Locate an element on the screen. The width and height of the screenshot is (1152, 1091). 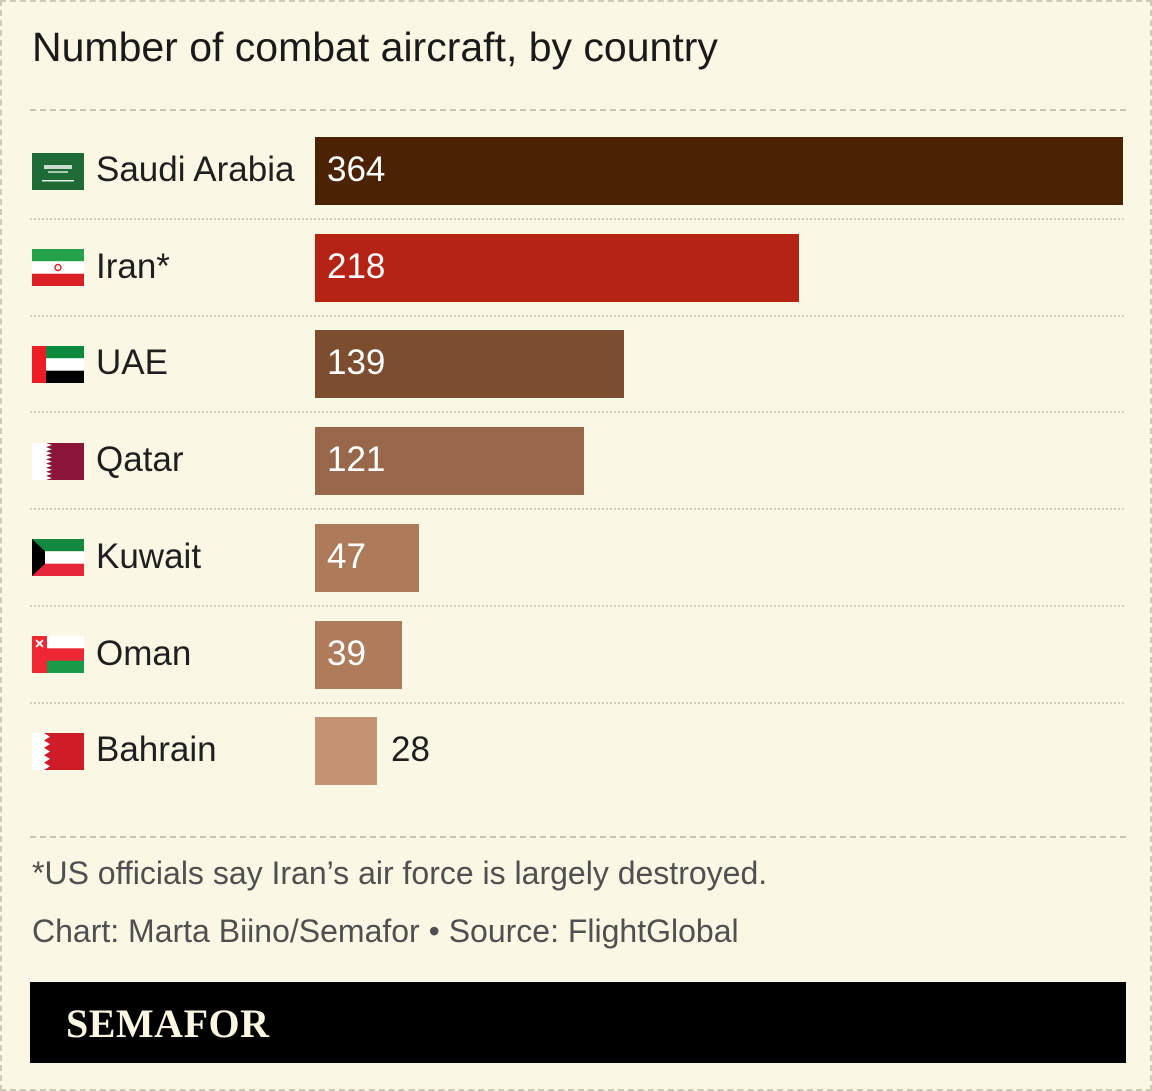
category-label: Oman is located at coordinates (144, 653).